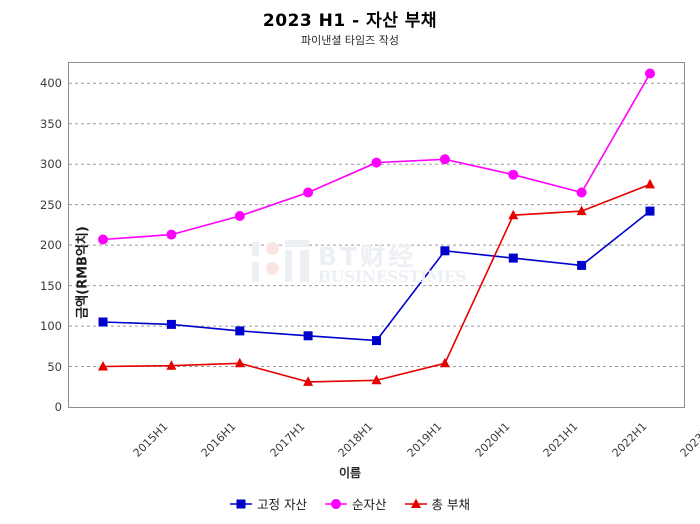 This screenshot has height=524, width=700. What do you see at coordinates (241, 503) in the screenshot?
I see `square-marker-icon` at bounding box center [241, 503].